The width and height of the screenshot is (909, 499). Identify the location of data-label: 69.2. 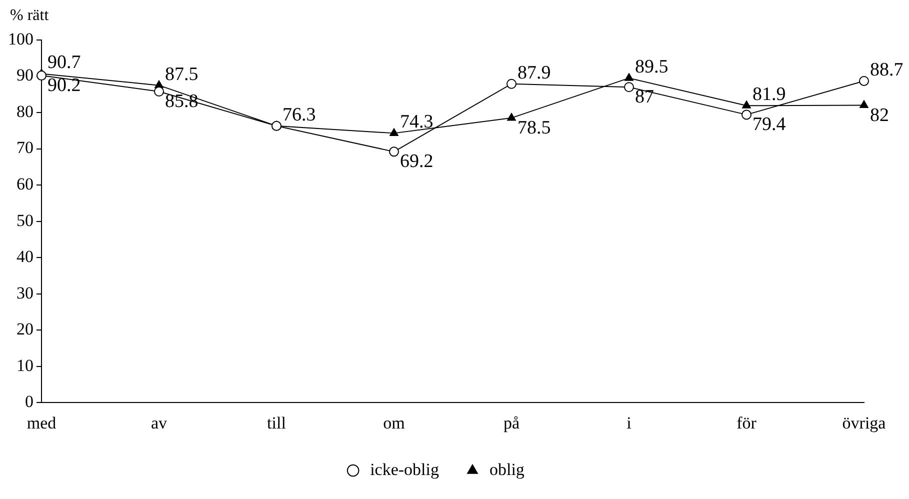
(417, 161).